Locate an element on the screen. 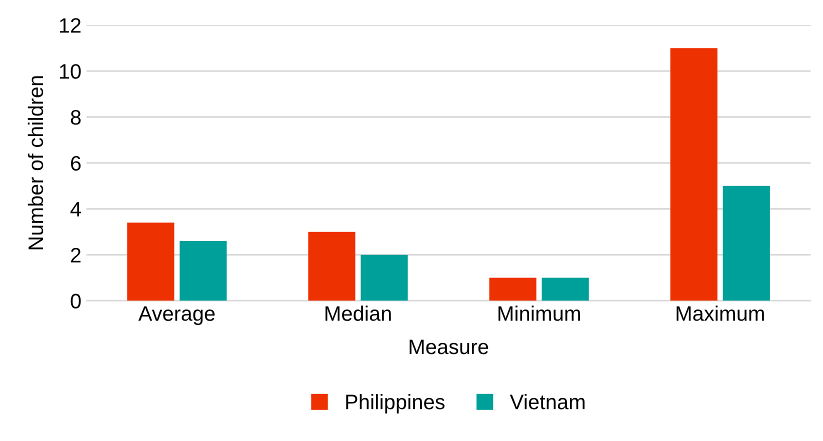 The height and width of the screenshot is (441, 823). x-tick-label: Minimum is located at coordinates (539, 313).